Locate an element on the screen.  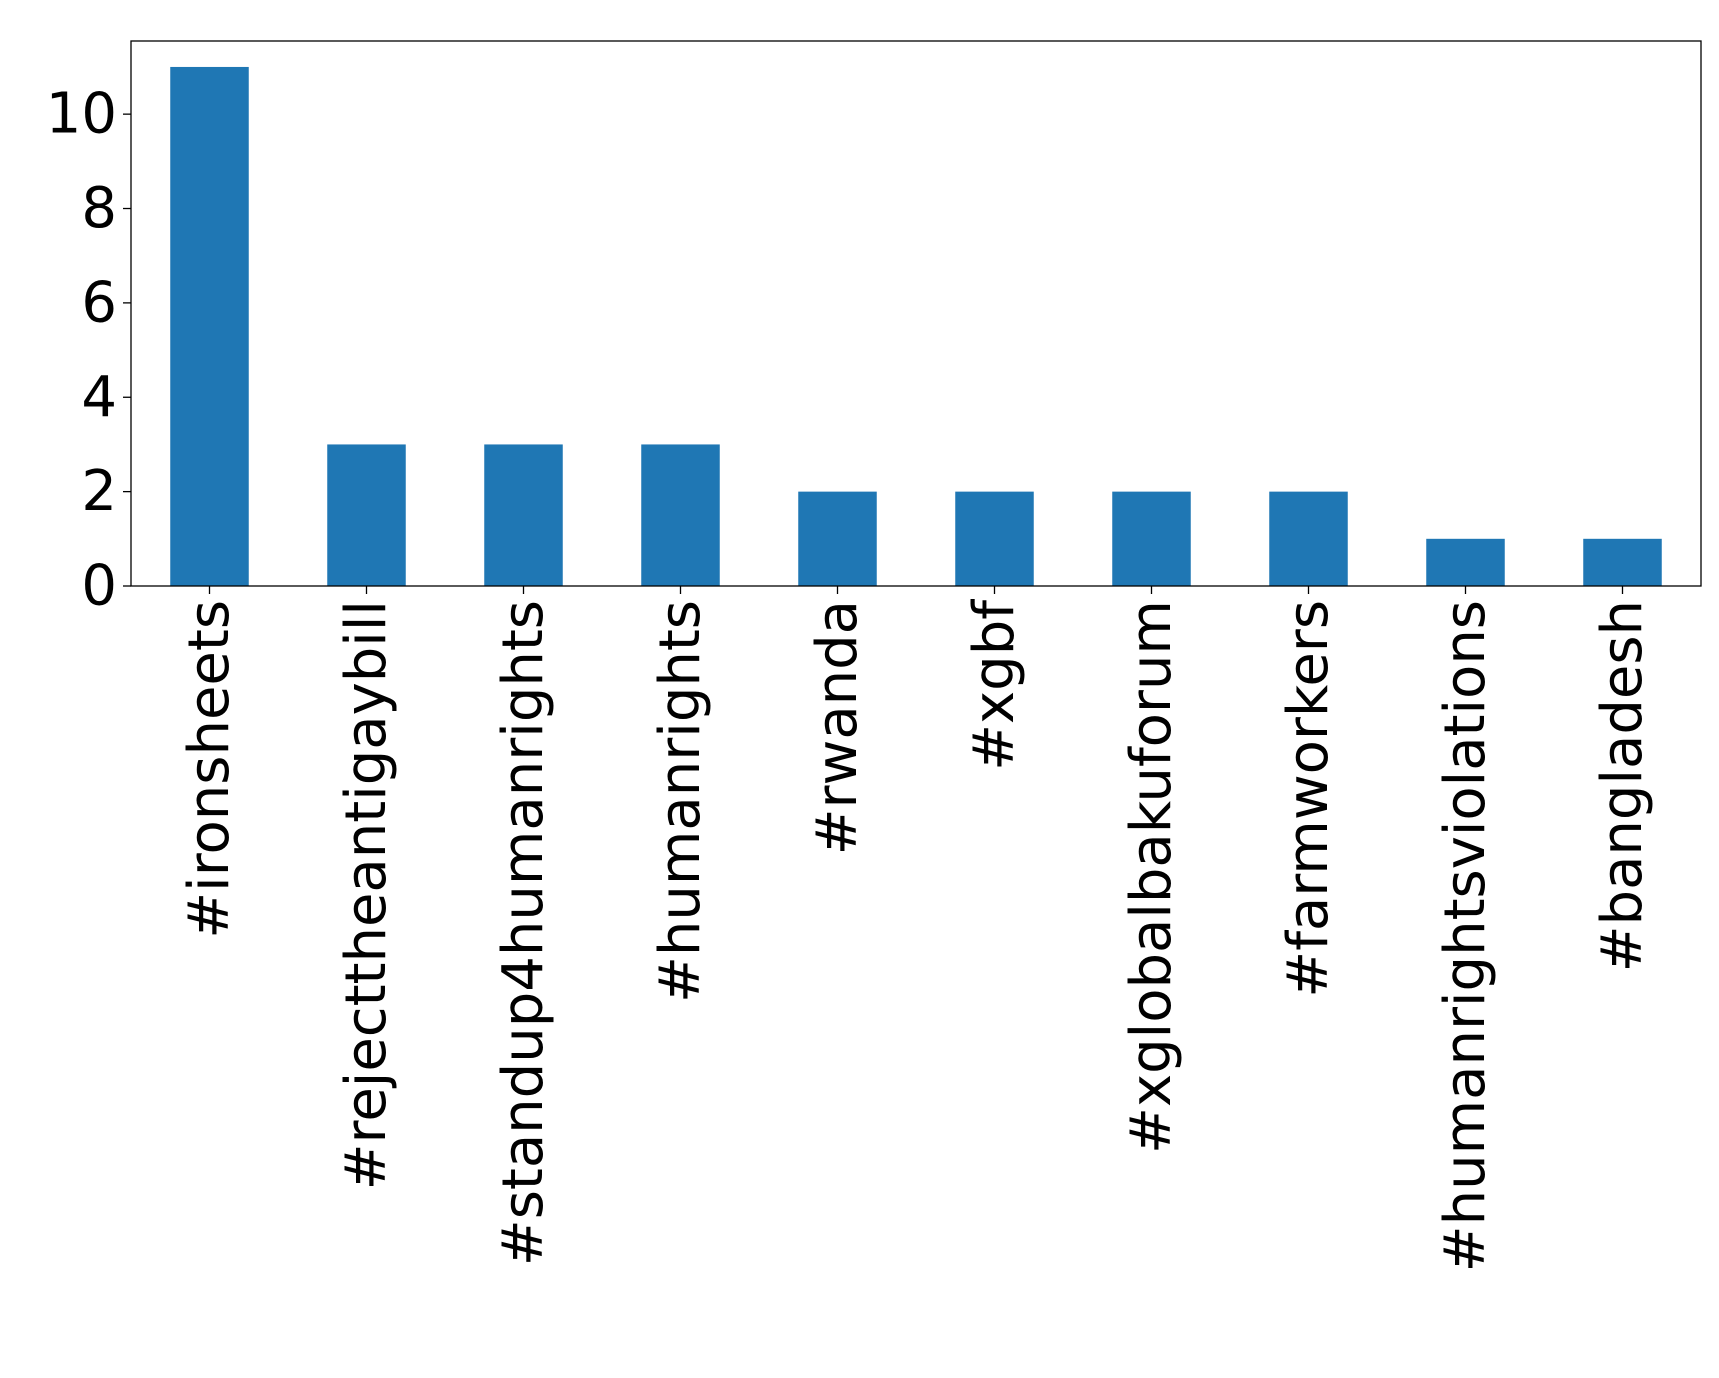
y-axis: 0 2 4 6 8 10 is located at coordinates (88, 350).